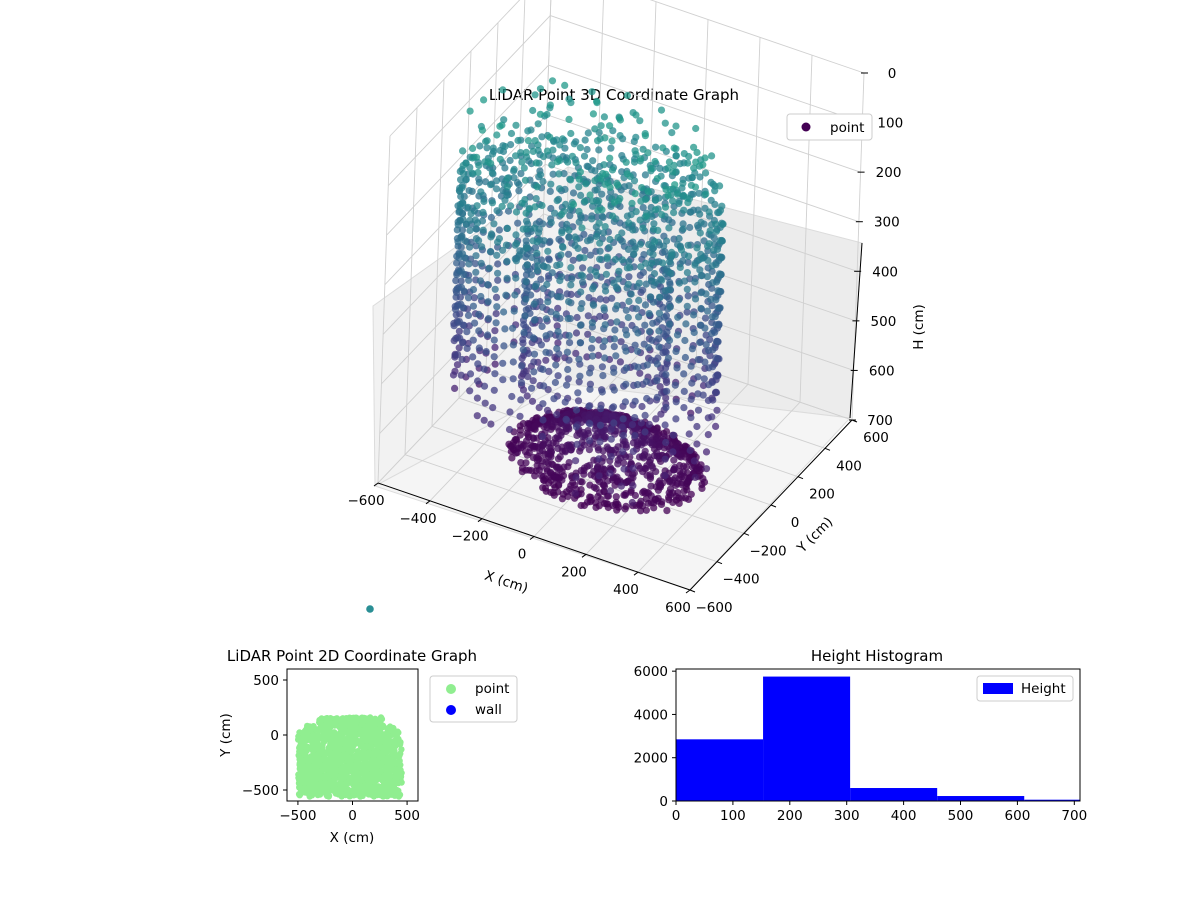  What do you see at coordinates (981, 798) in the screenshot?
I see `histogram-bar` at bounding box center [981, 798].